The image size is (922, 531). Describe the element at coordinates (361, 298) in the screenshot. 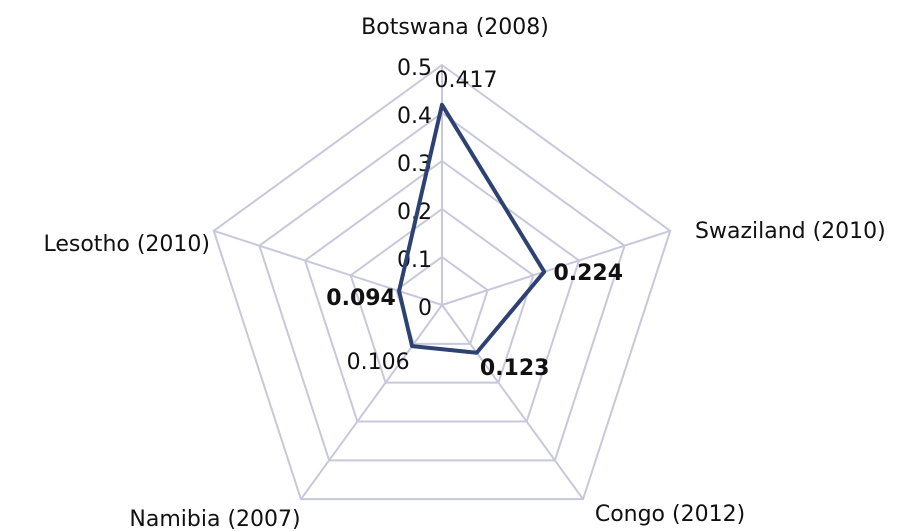

I see `value-label: 0.094` at that location.